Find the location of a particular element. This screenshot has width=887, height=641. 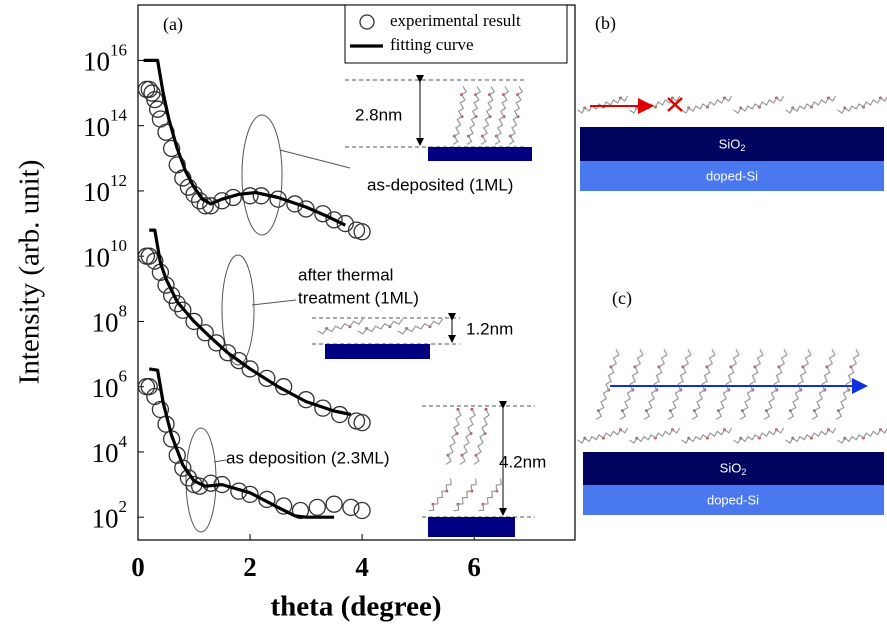

x-tick-label: 4 is located at coordinates (362, 567).